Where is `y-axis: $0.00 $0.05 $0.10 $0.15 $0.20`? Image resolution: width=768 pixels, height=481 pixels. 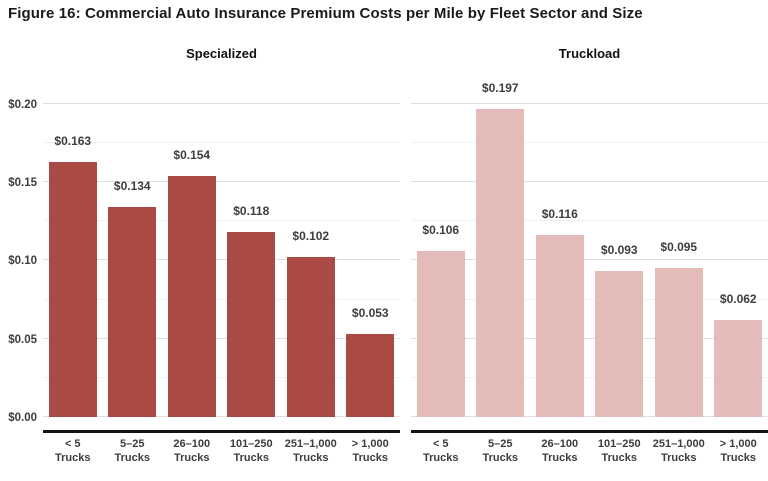 y-axis: $0.00 $0.05 $0.10 $0.15 $0.20 is located at coordinates (21, 252).